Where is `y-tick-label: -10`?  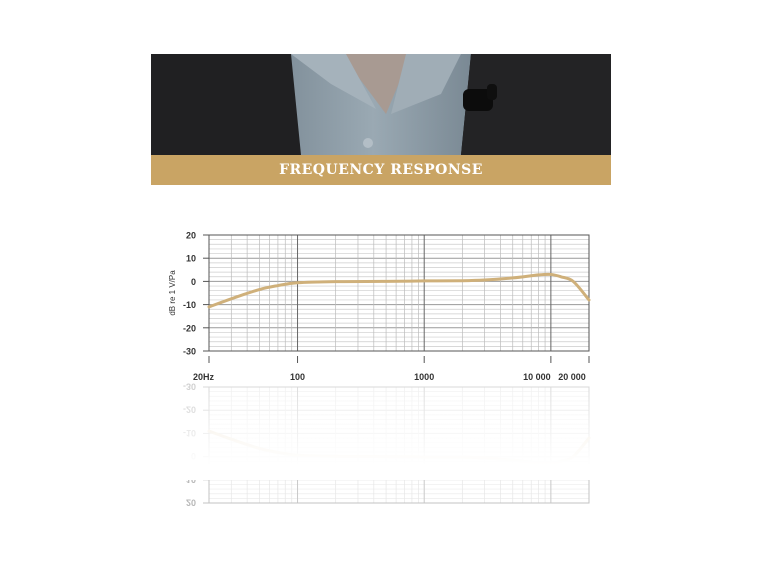 y-tick-label: -10 is located at coordinates (189, 305).